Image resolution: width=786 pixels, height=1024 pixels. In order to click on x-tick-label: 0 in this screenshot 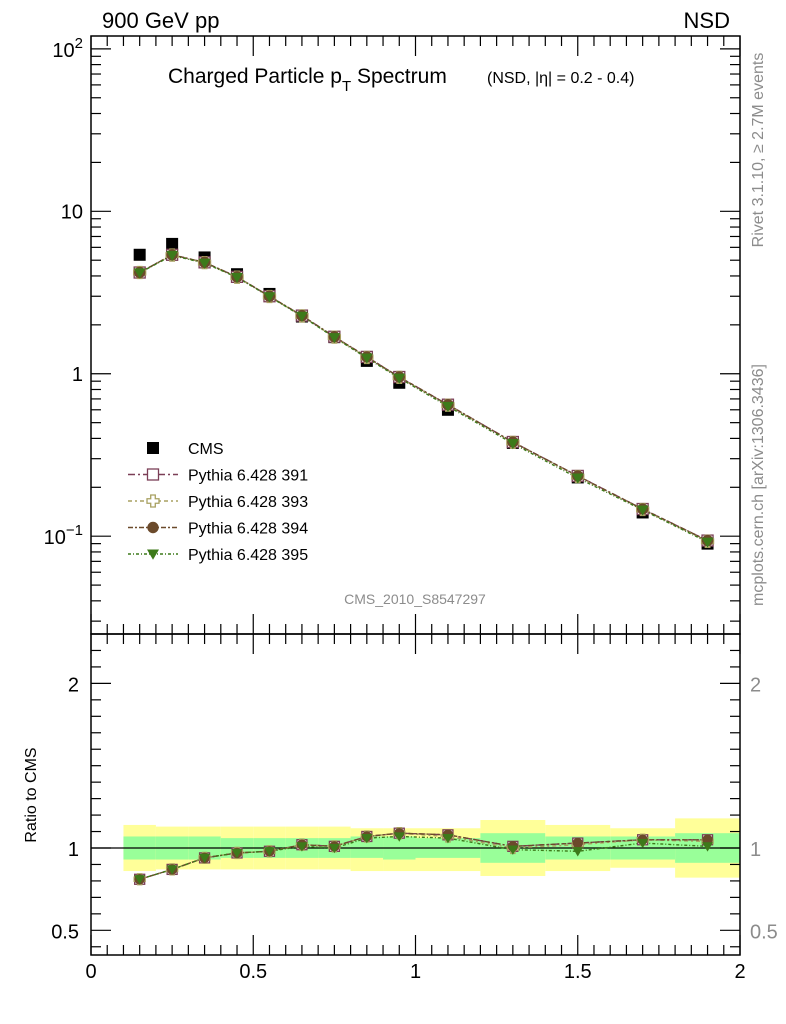, I will do `click(90, 972)`.